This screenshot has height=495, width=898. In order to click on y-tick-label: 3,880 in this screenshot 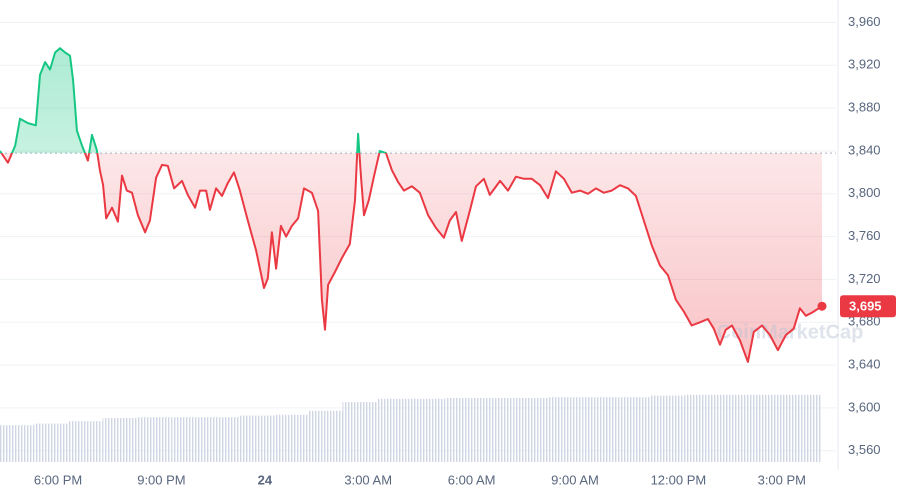, I will do `click(864, 107)`.